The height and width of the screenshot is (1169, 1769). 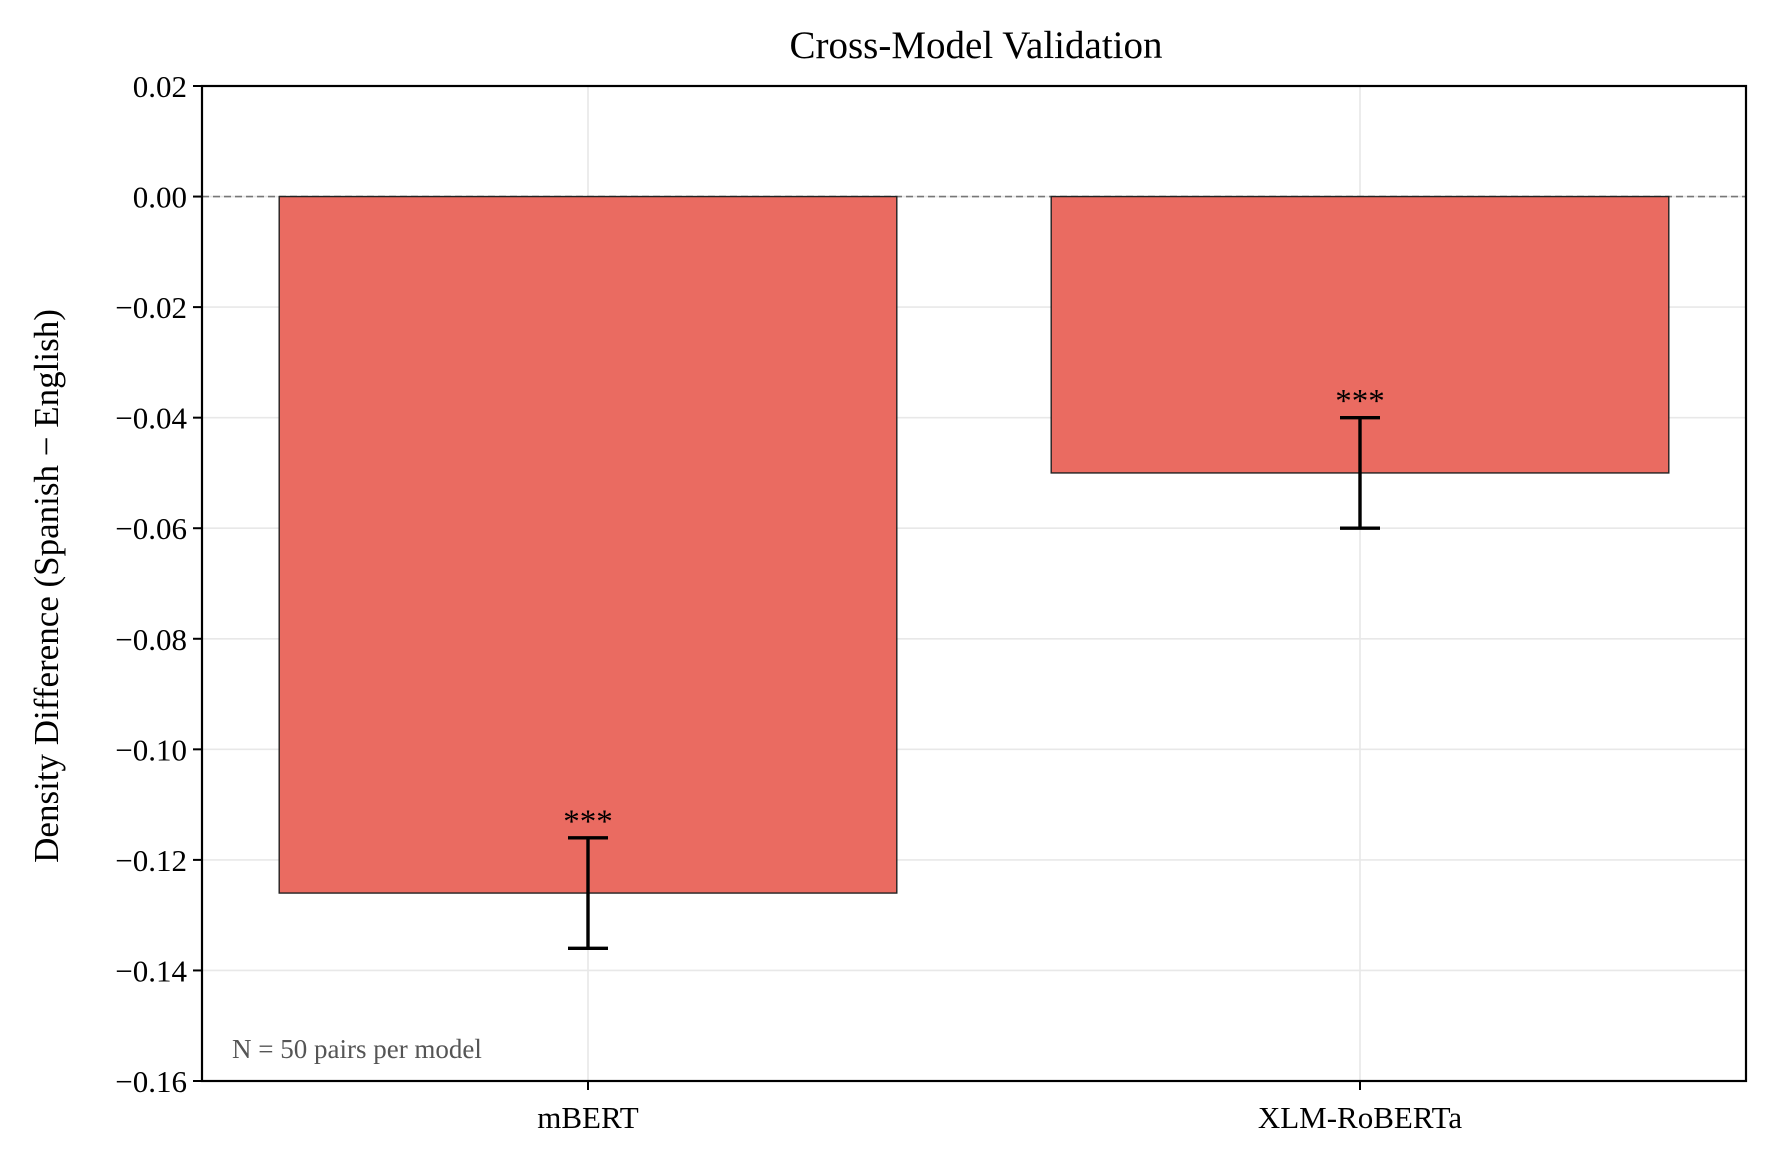 What do you see at coordinates (999, 1108) in the screenshot?
I see `x-axis-ticks: mBERT XLM-RoBERTa` at bounding box center [999, 1108].